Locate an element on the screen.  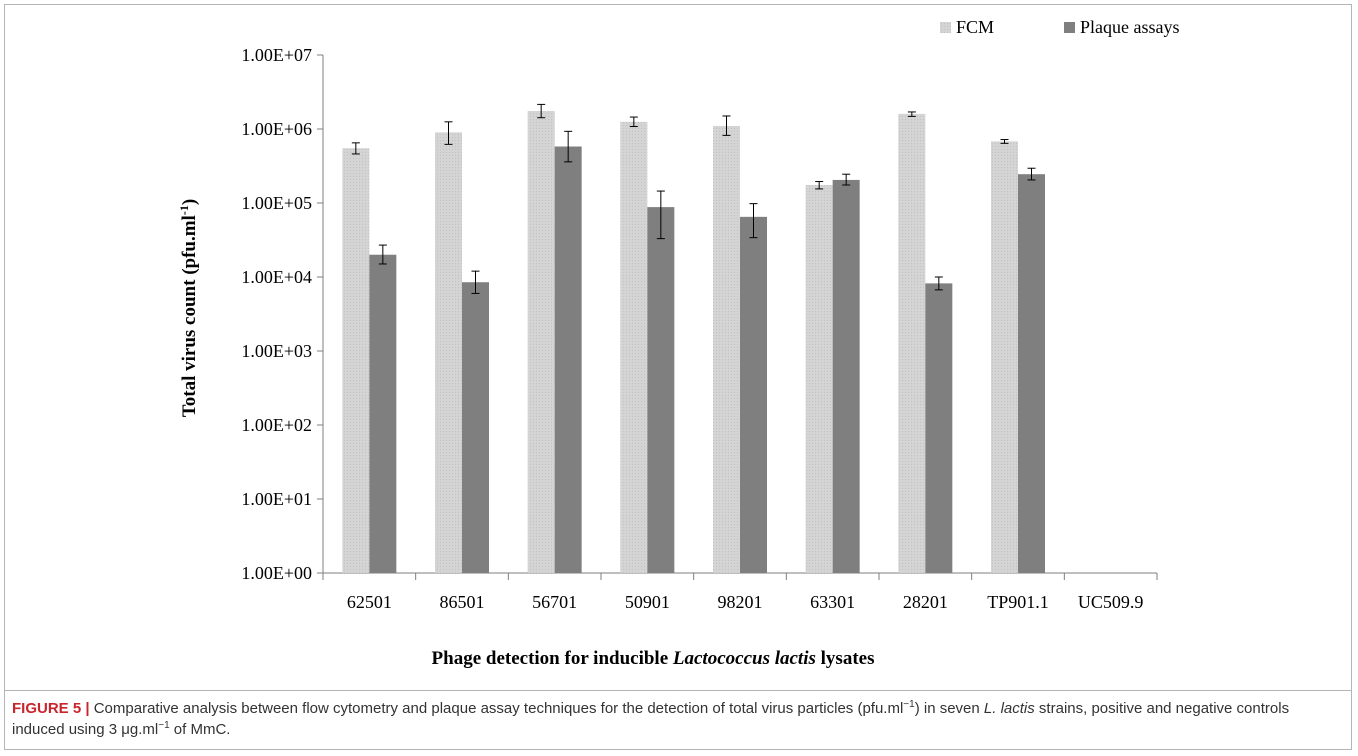
y-tick-label: 1.00E+00 is located at coordinates (276, 573).